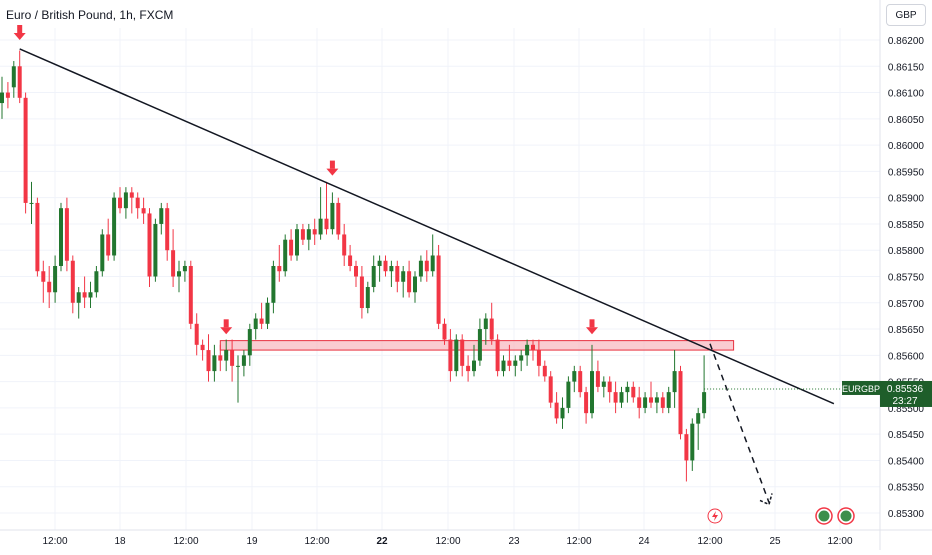 Image resolution: width=932 pixels, height=555 pixels. Describe the element at coordinates (906, 461) in the screenshot. I see `y-tick-label: 0.85400` at that location.